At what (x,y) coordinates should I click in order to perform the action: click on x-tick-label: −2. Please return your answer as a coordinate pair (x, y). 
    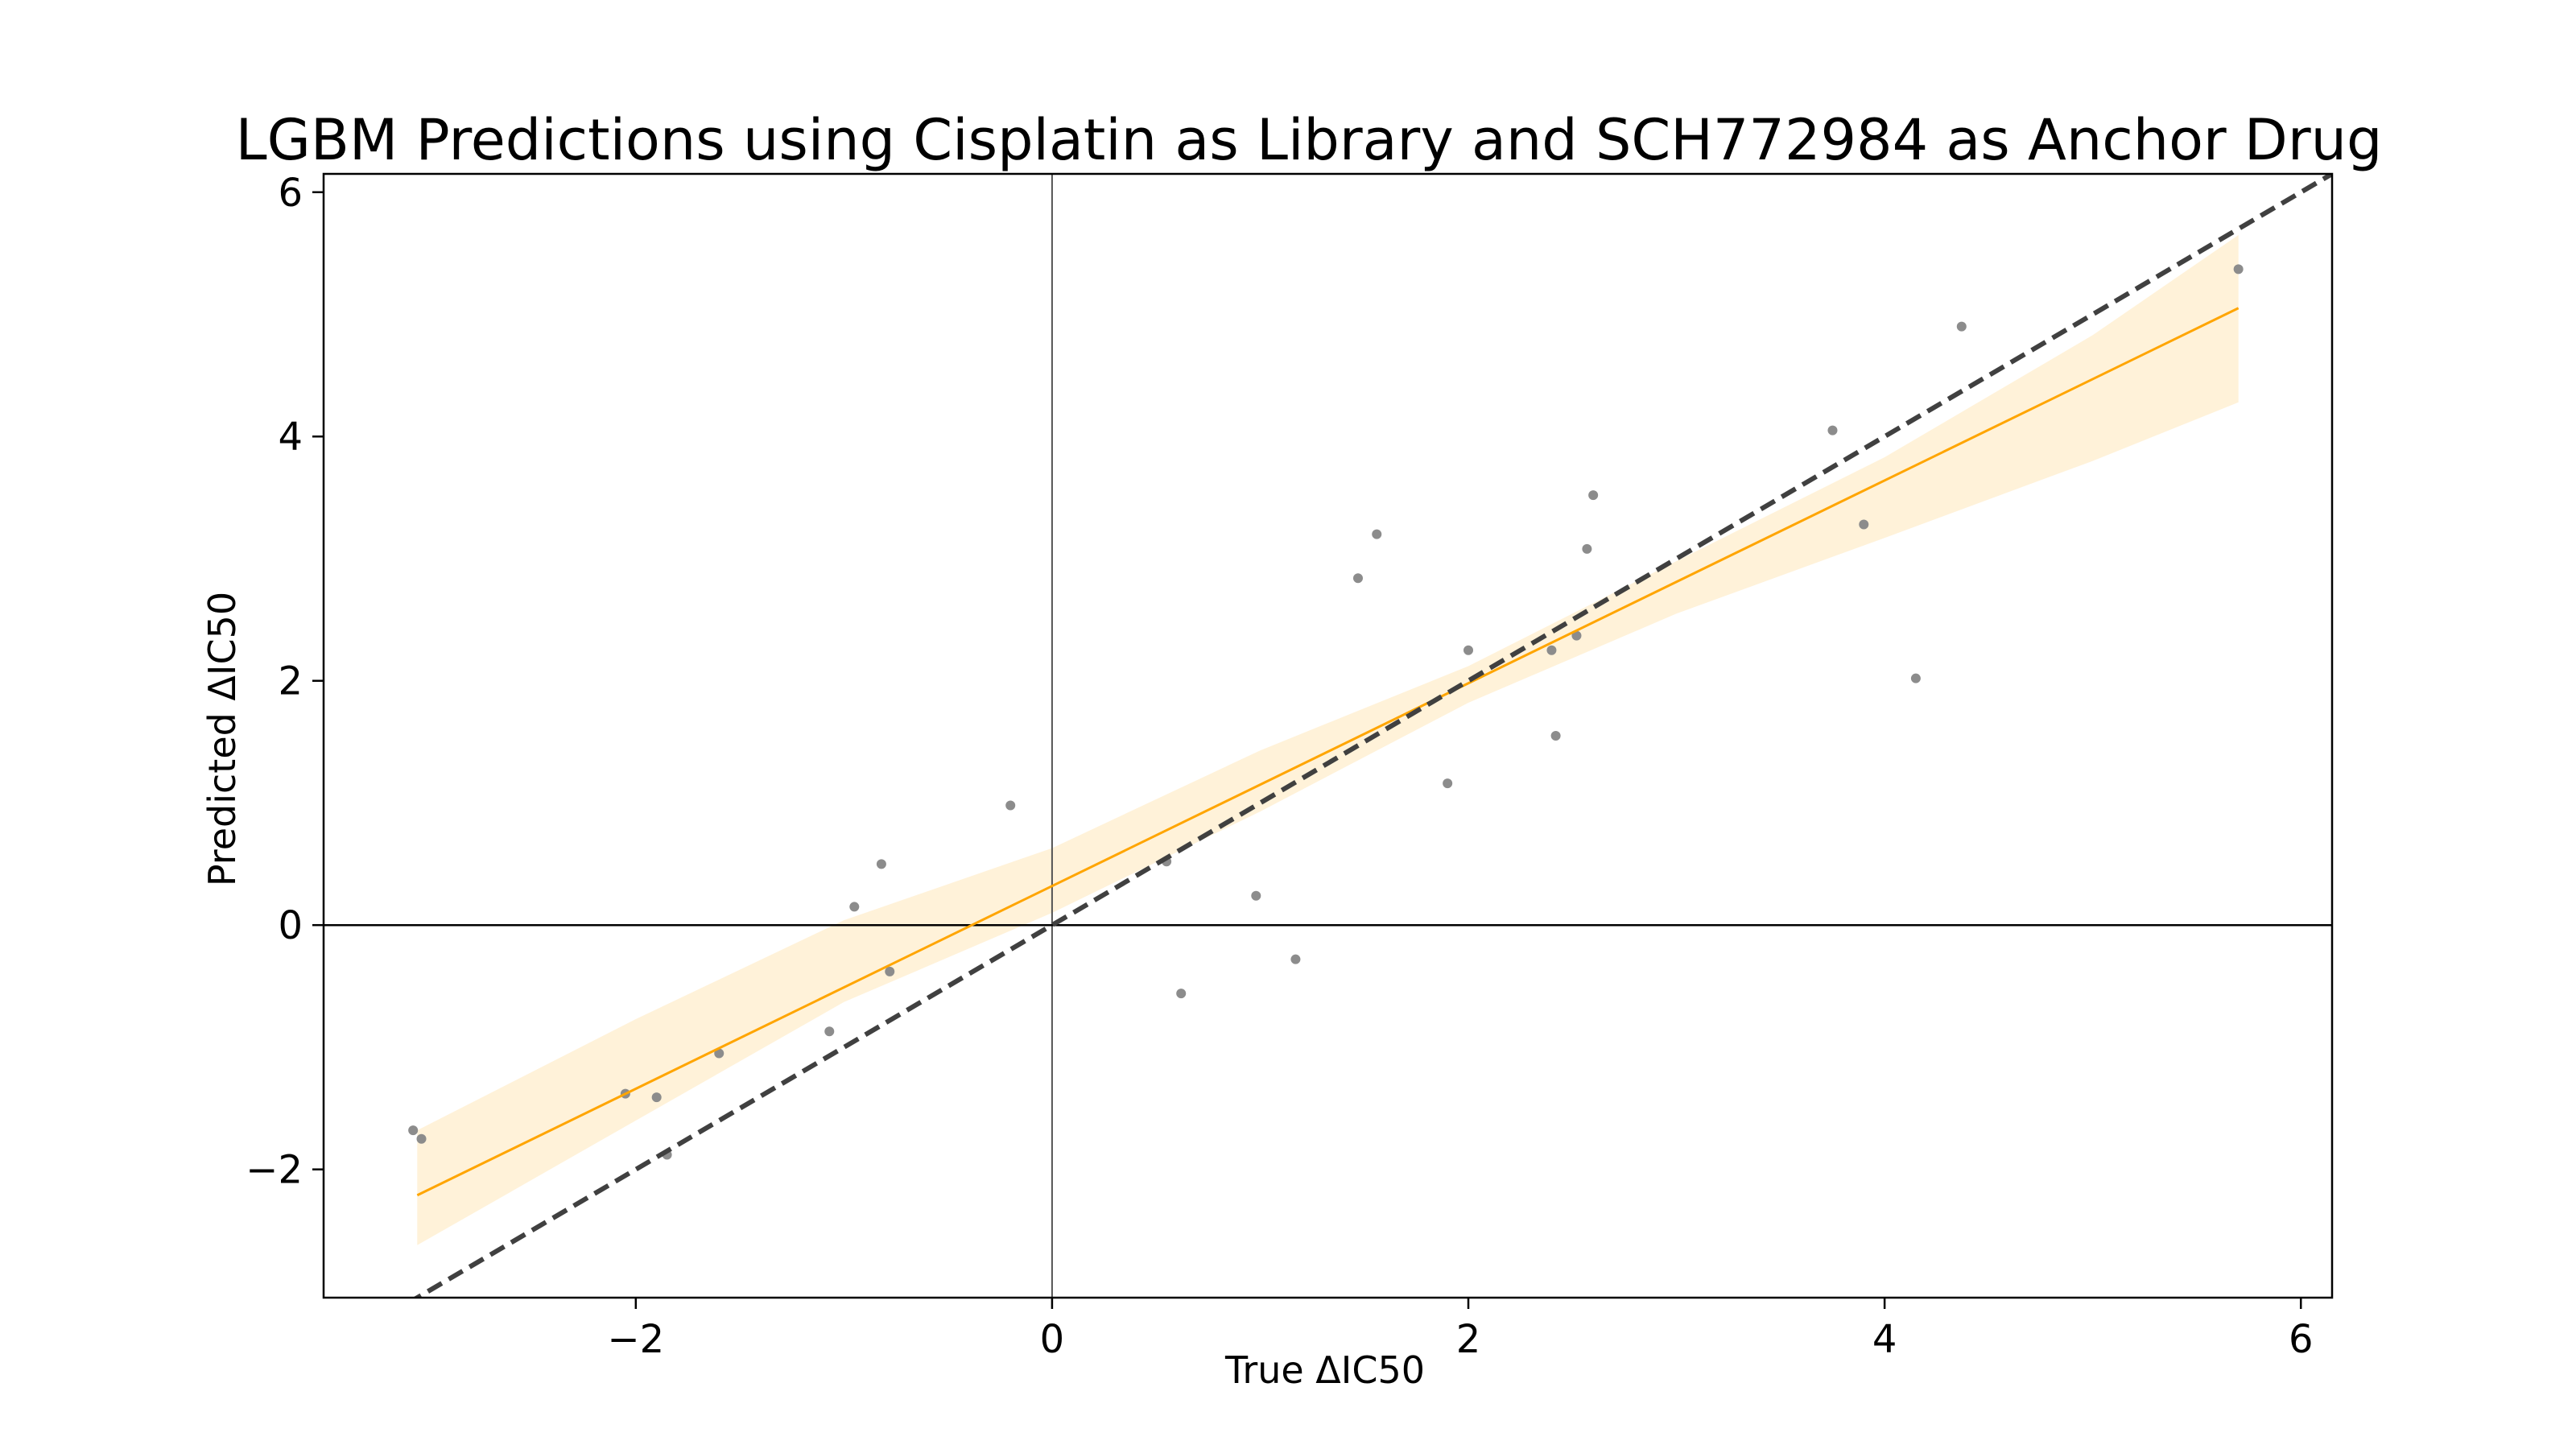
    Looking at the image, I should click on (635, 1339).